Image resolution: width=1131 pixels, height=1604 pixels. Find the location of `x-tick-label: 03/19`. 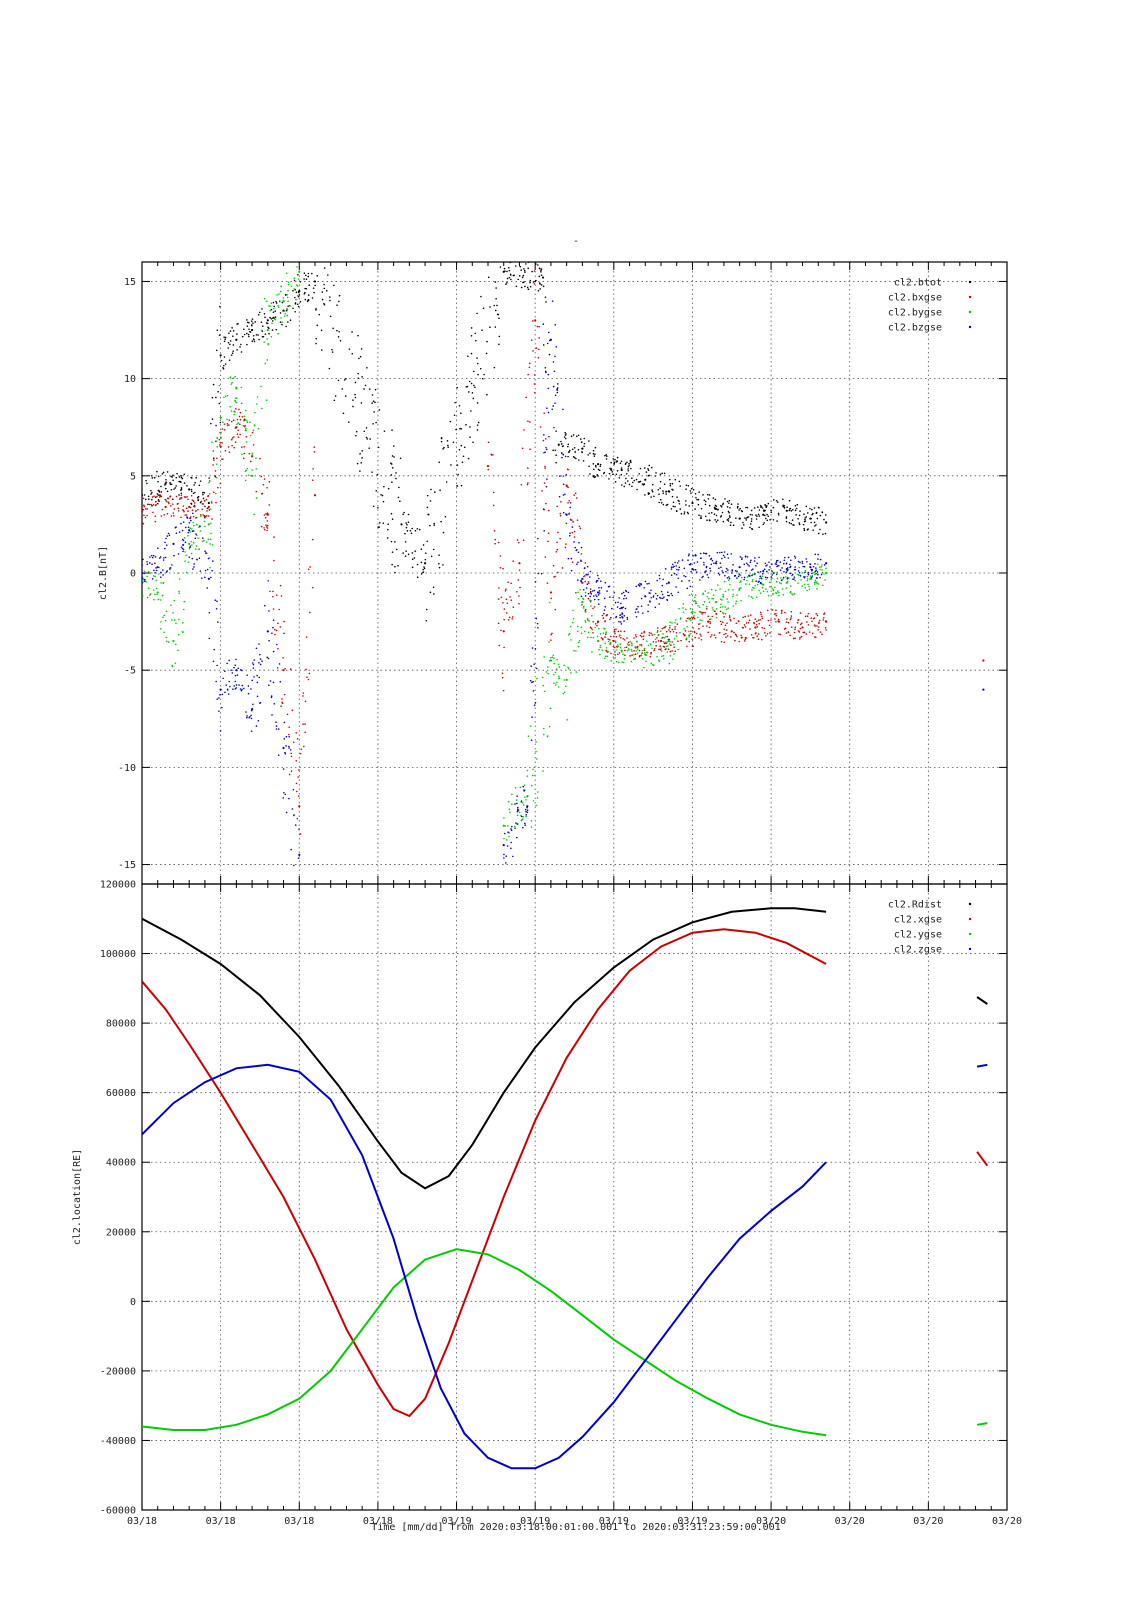

x-tick-label: 03/19 is located at coordinates (535, 1521).